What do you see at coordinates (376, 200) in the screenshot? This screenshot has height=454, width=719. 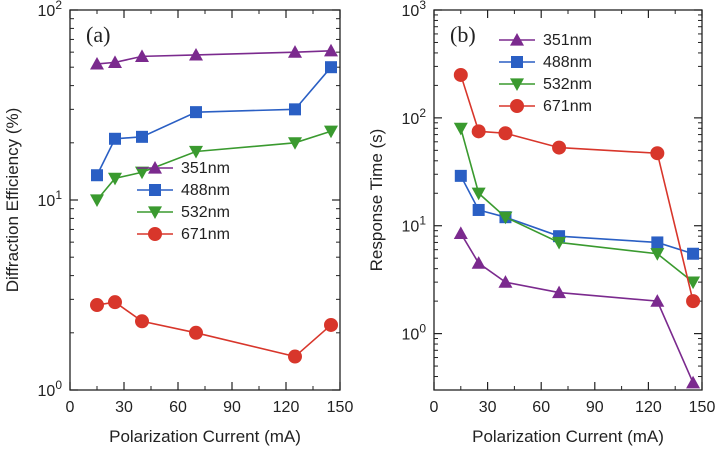 I see `y-axis-title: Response Time (s)` at bounding box center [376, 200].